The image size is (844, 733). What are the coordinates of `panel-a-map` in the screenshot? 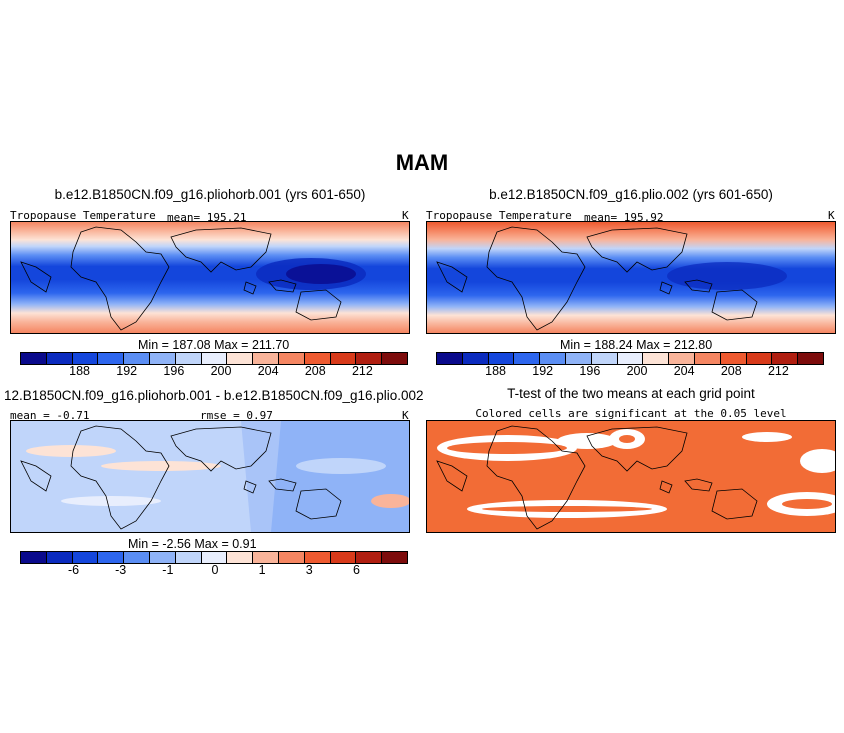 It's located at (210, 277).